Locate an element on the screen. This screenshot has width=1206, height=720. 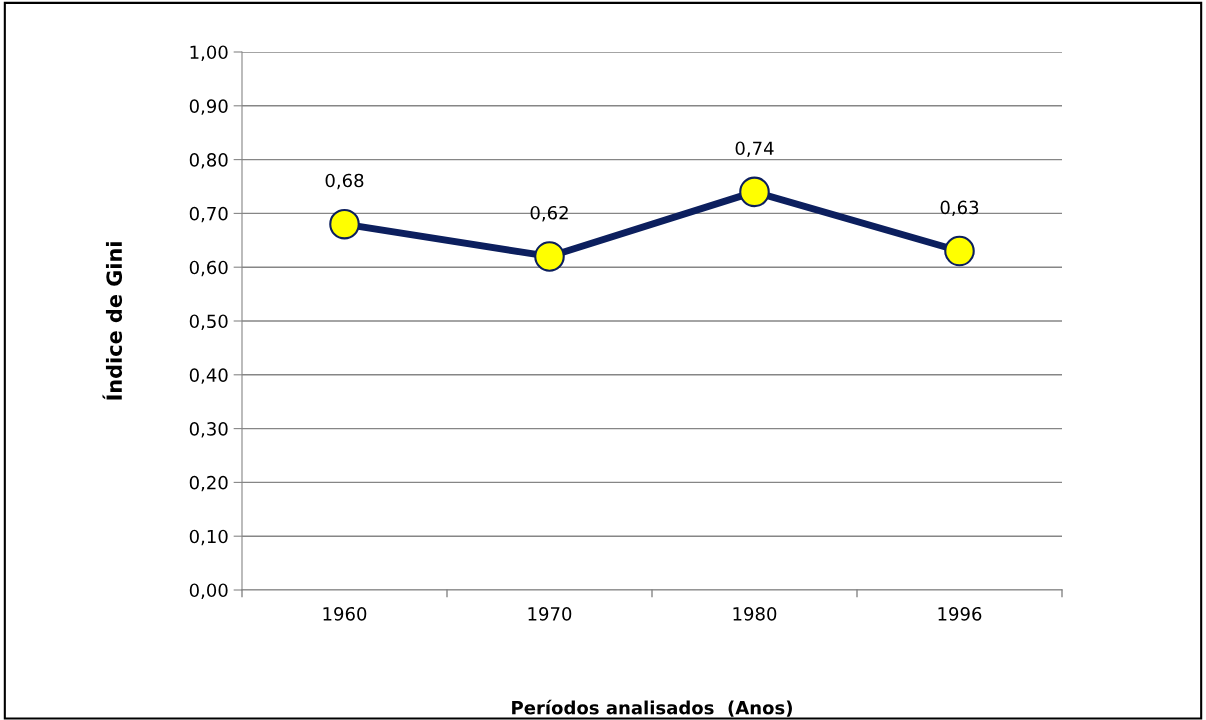
x-tick-label: 1996 is located at coordinates (960, 613).